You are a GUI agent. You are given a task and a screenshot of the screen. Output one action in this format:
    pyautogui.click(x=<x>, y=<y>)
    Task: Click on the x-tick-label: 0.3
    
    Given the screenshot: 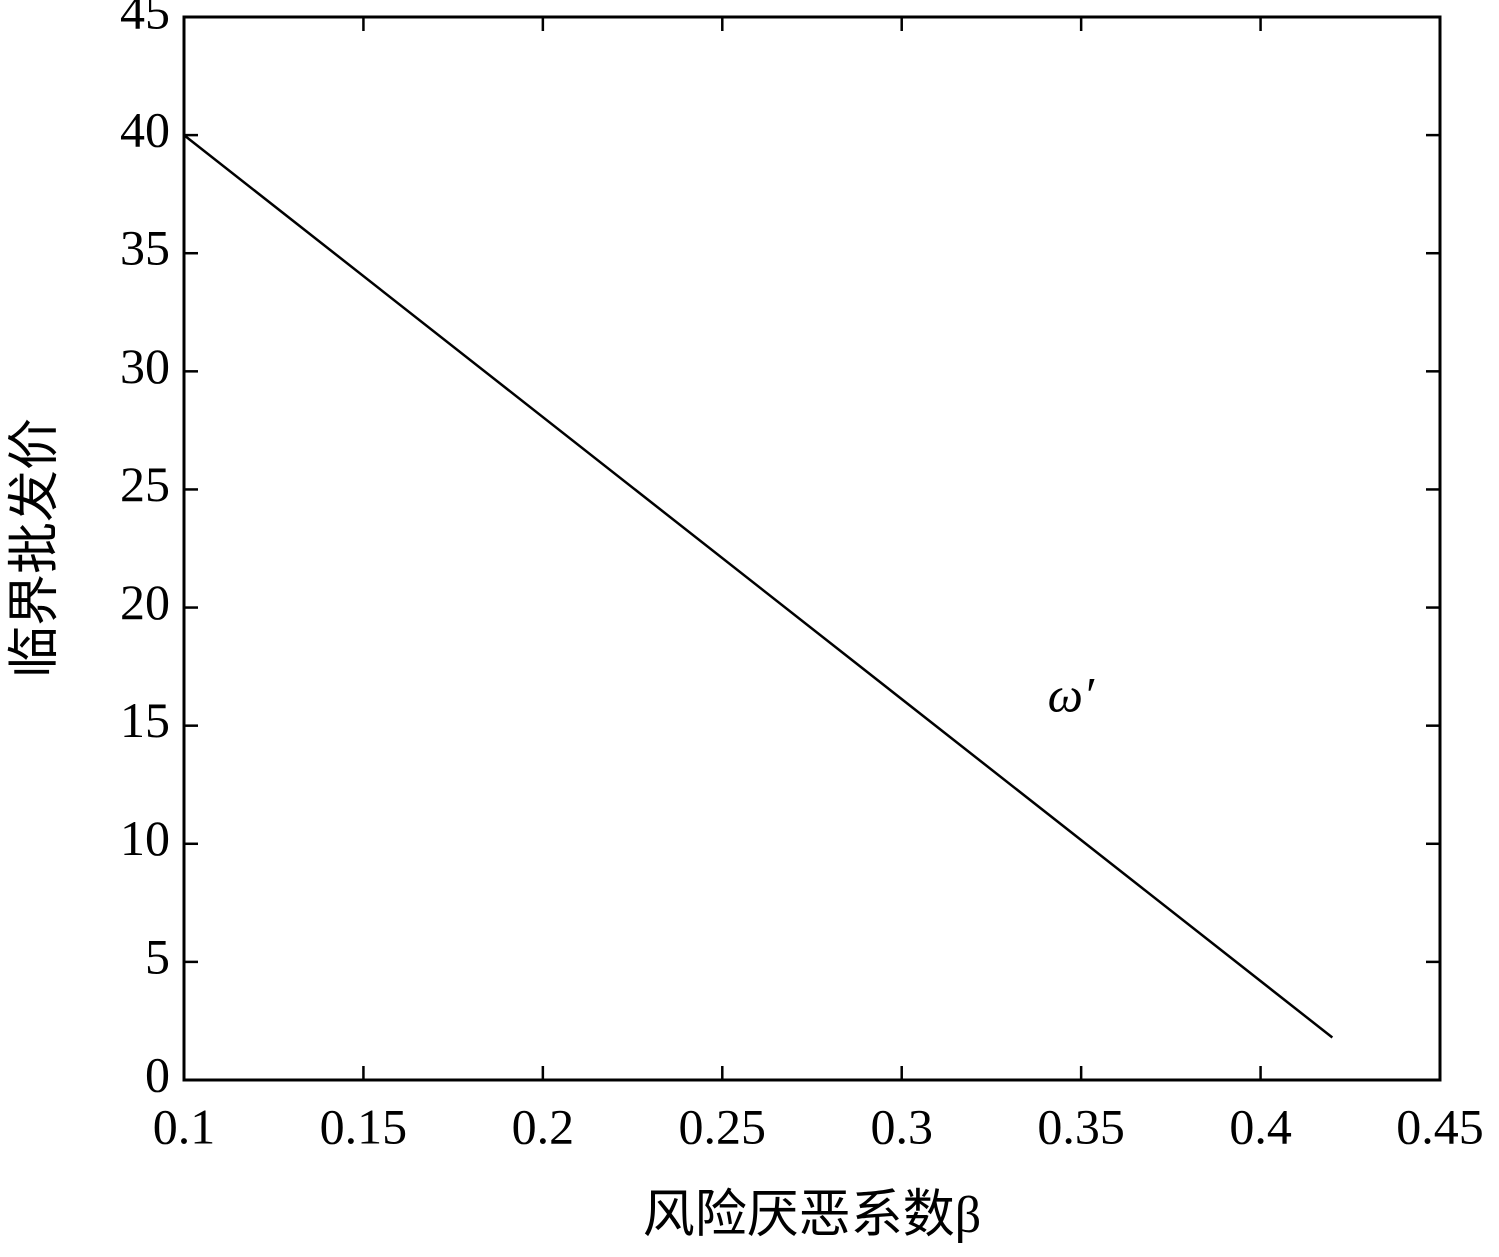 What is the action you would take?
    pyautogui.click(x=901, y=1126)
    